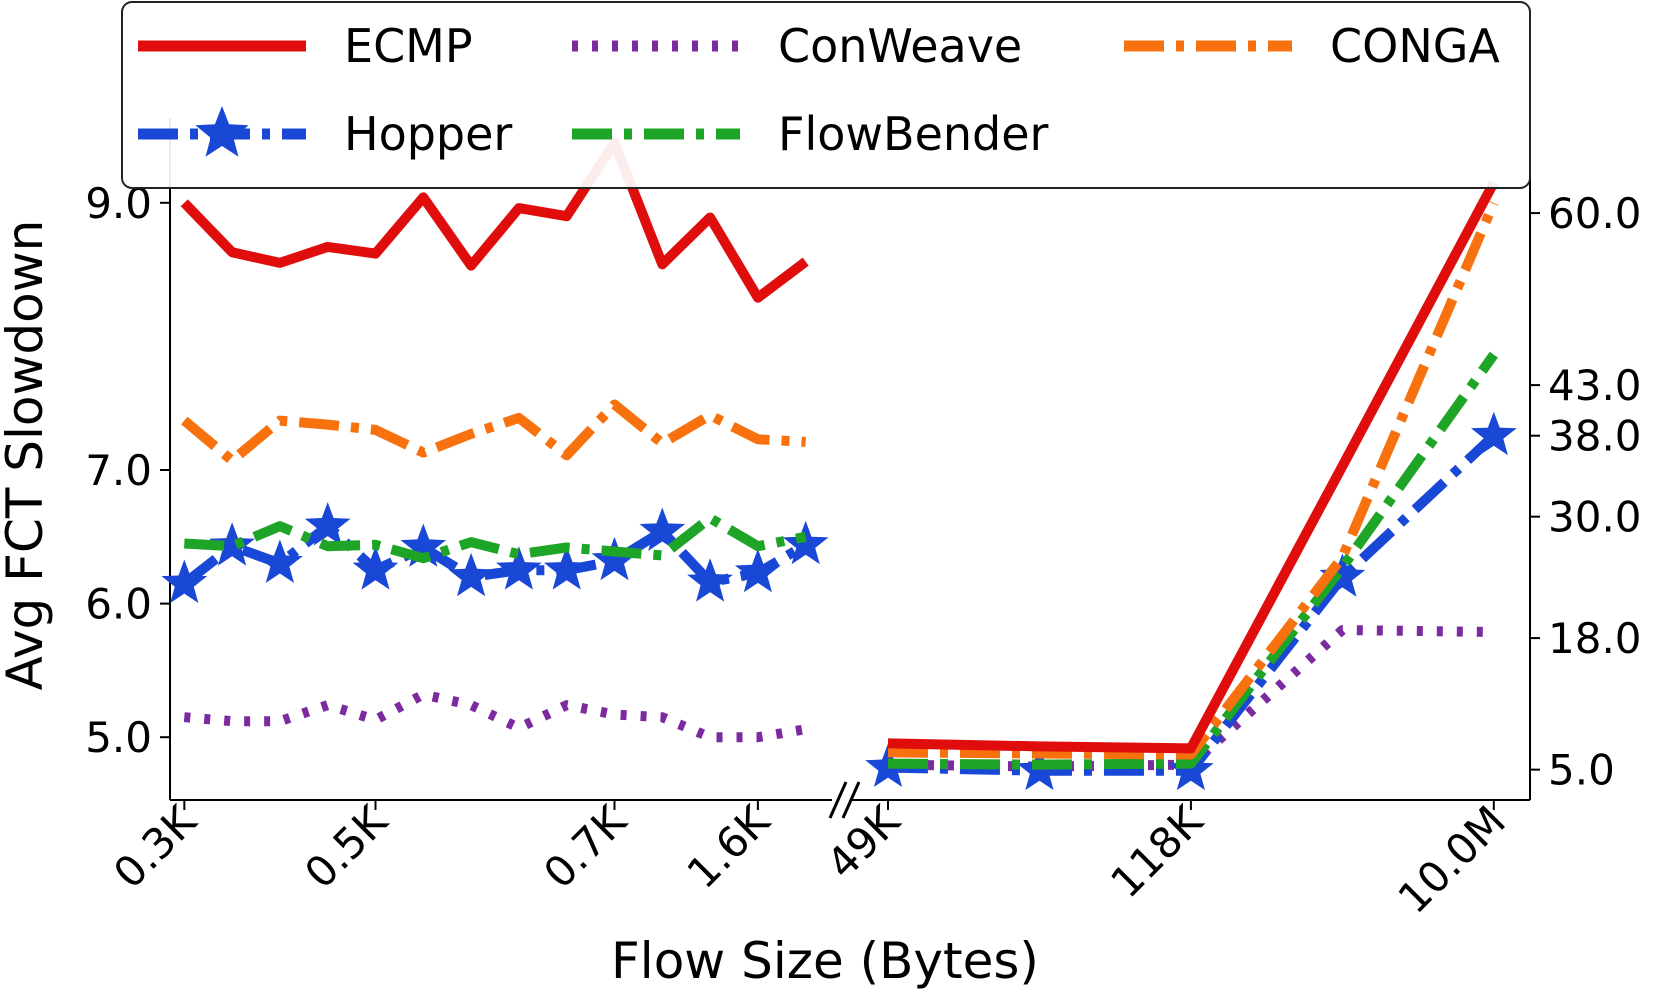 This screenshot has width=1659, height=991. I want to click on right-x-tick-label: 118K, so click(1157, 851).